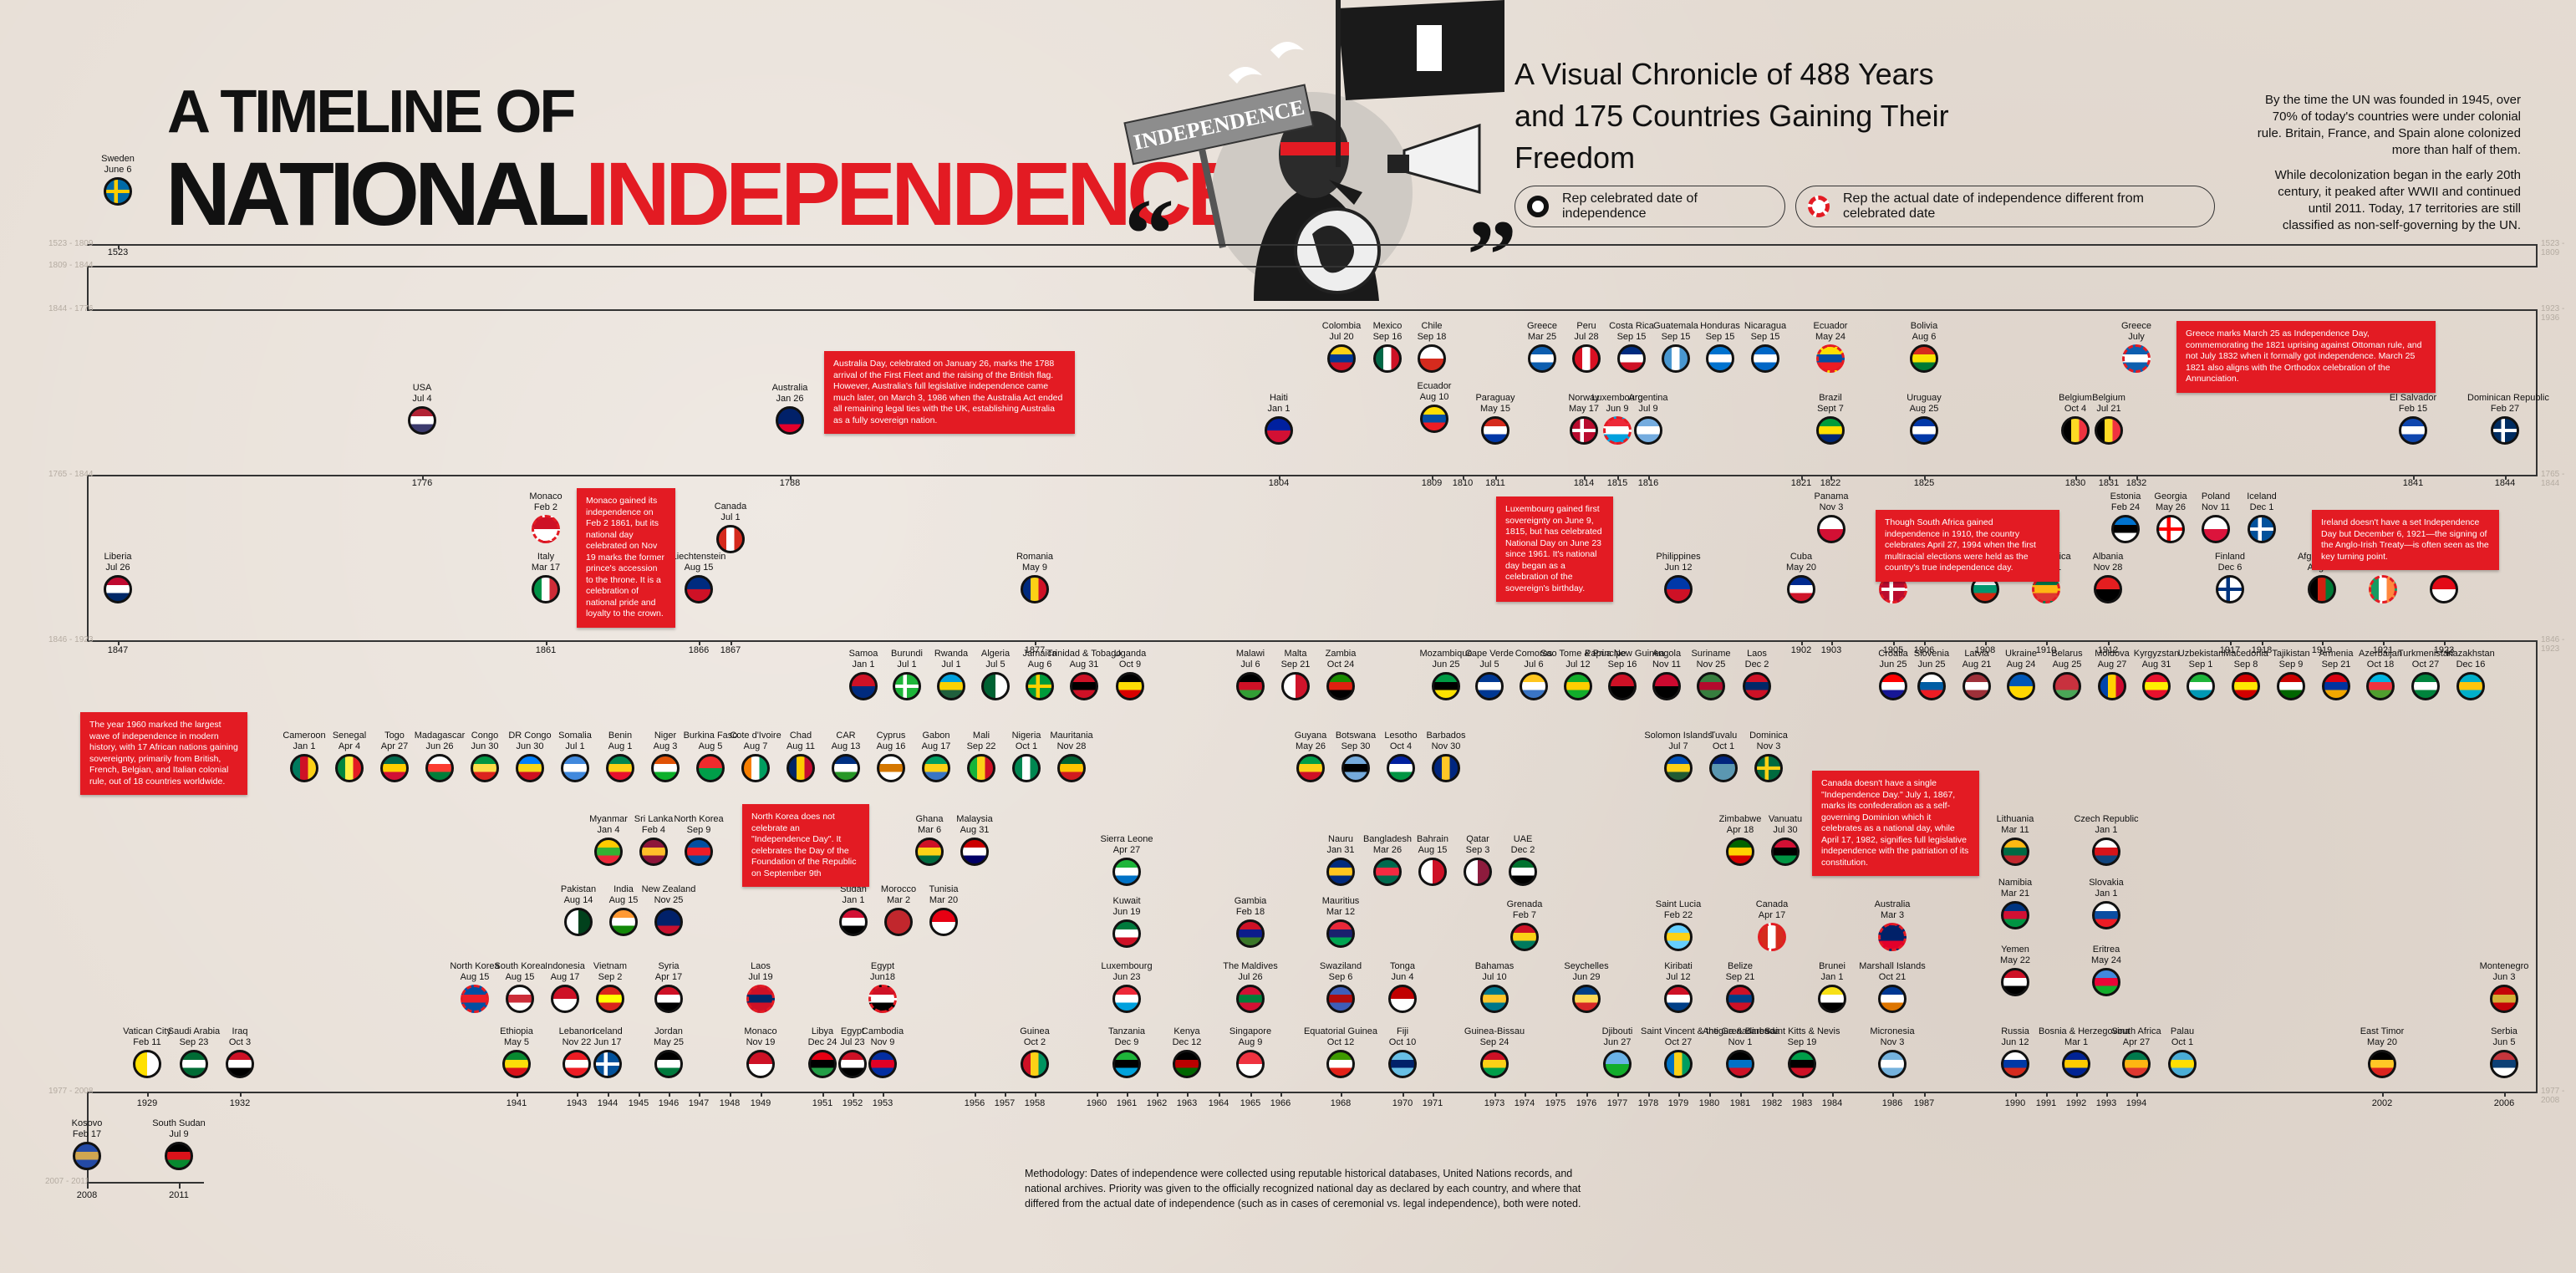 The height and width of the screenshot is (1273, 2576). I want to click on country-name: Nicaragua, so click(1765, 326).